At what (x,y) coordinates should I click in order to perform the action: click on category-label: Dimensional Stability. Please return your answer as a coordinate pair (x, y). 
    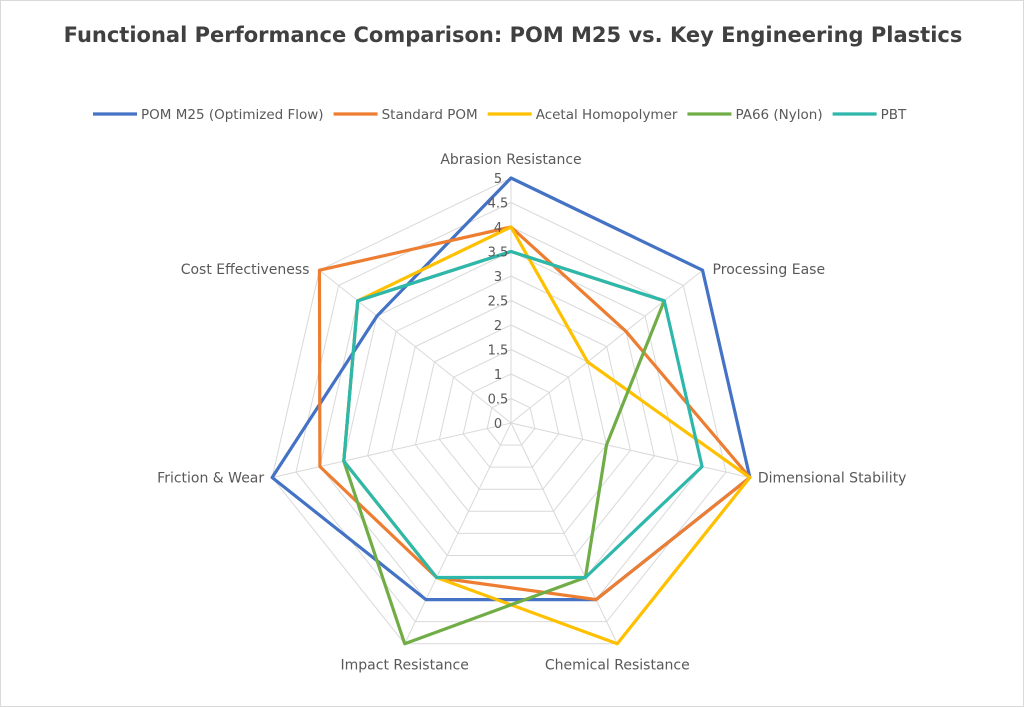
    Looking at the image, I should click on (832, 479).